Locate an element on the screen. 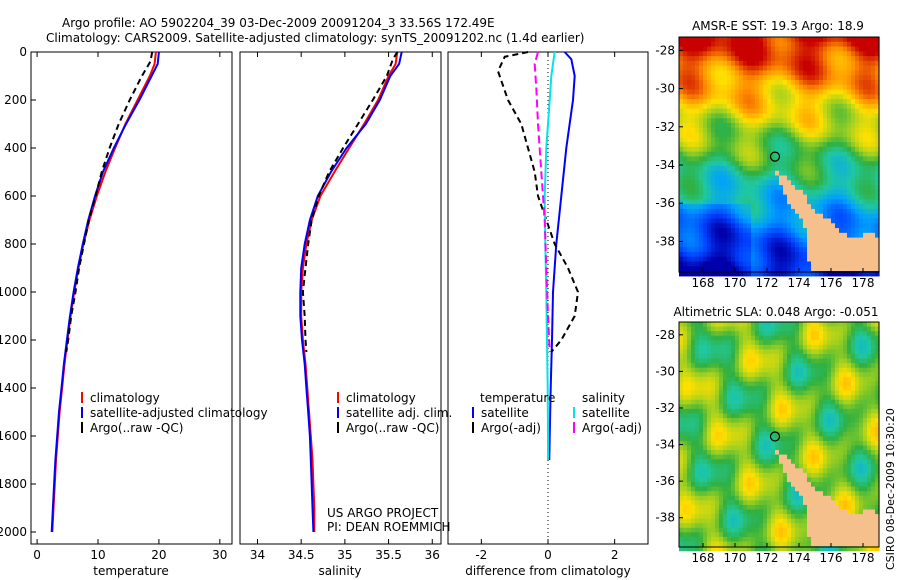 This screenshot has height=580, width=900. legend-label-sal-argo: Argo(-adj) is located at coordinates (612, 428).